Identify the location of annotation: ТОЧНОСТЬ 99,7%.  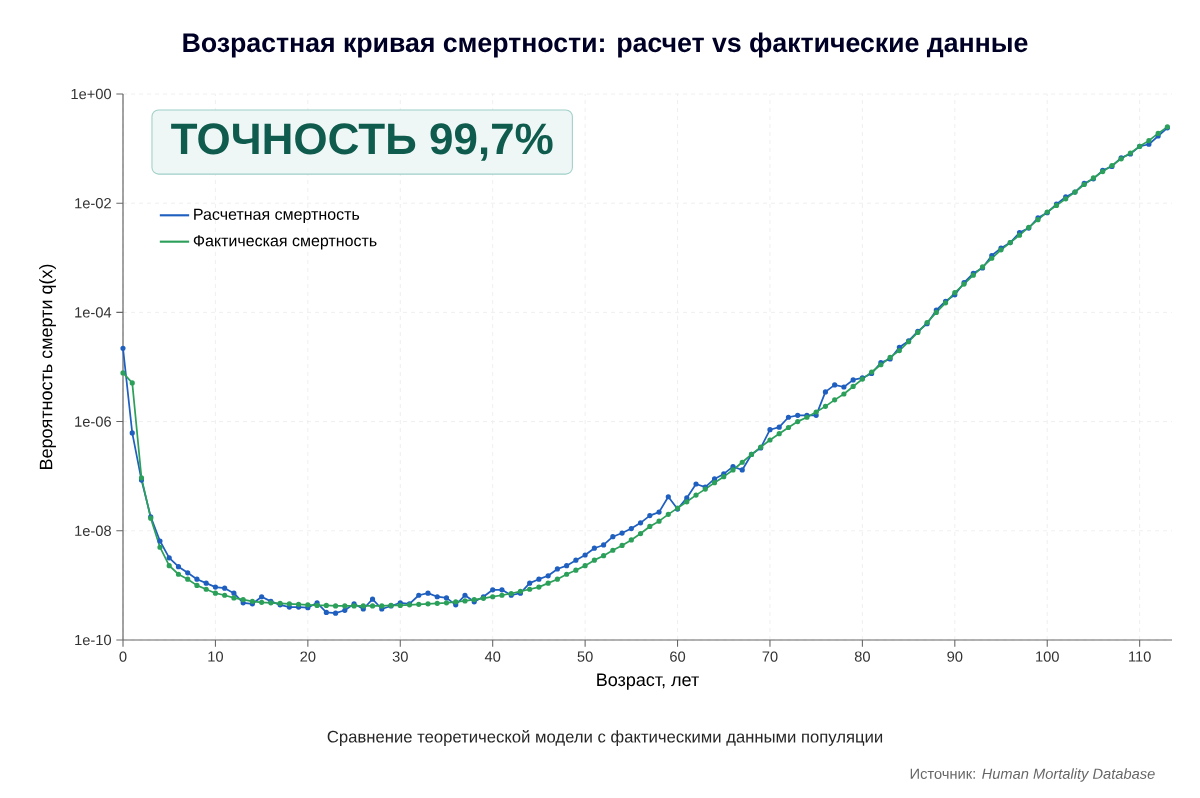
(362, 142).